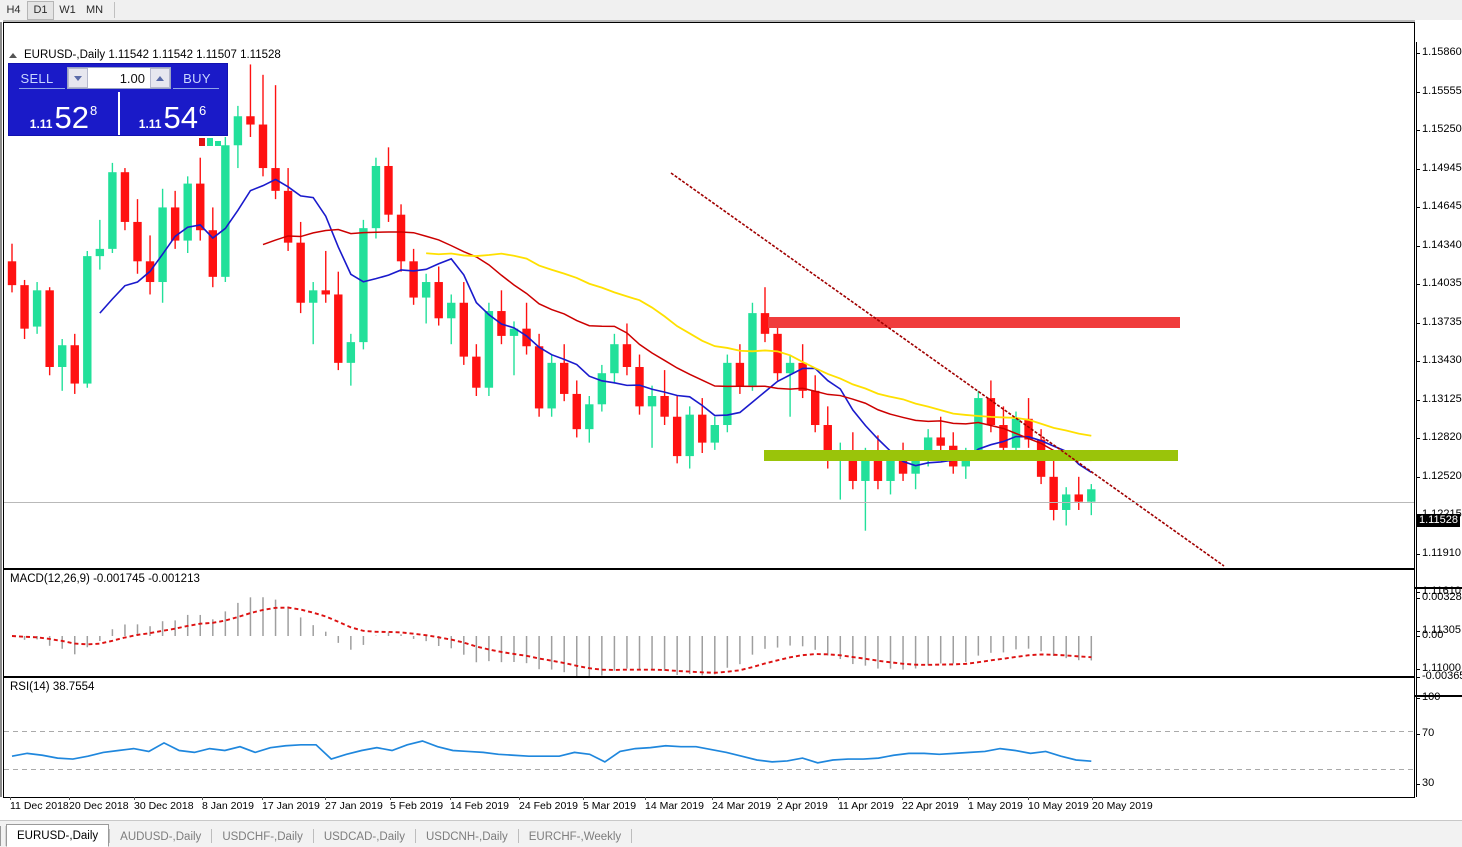 The image size is (1462, 847). What do you see at coordinates (1433, 635) in the screenshot?
I see `price-scale-tick-label: 0.00` at bounding box center [1433, 635].